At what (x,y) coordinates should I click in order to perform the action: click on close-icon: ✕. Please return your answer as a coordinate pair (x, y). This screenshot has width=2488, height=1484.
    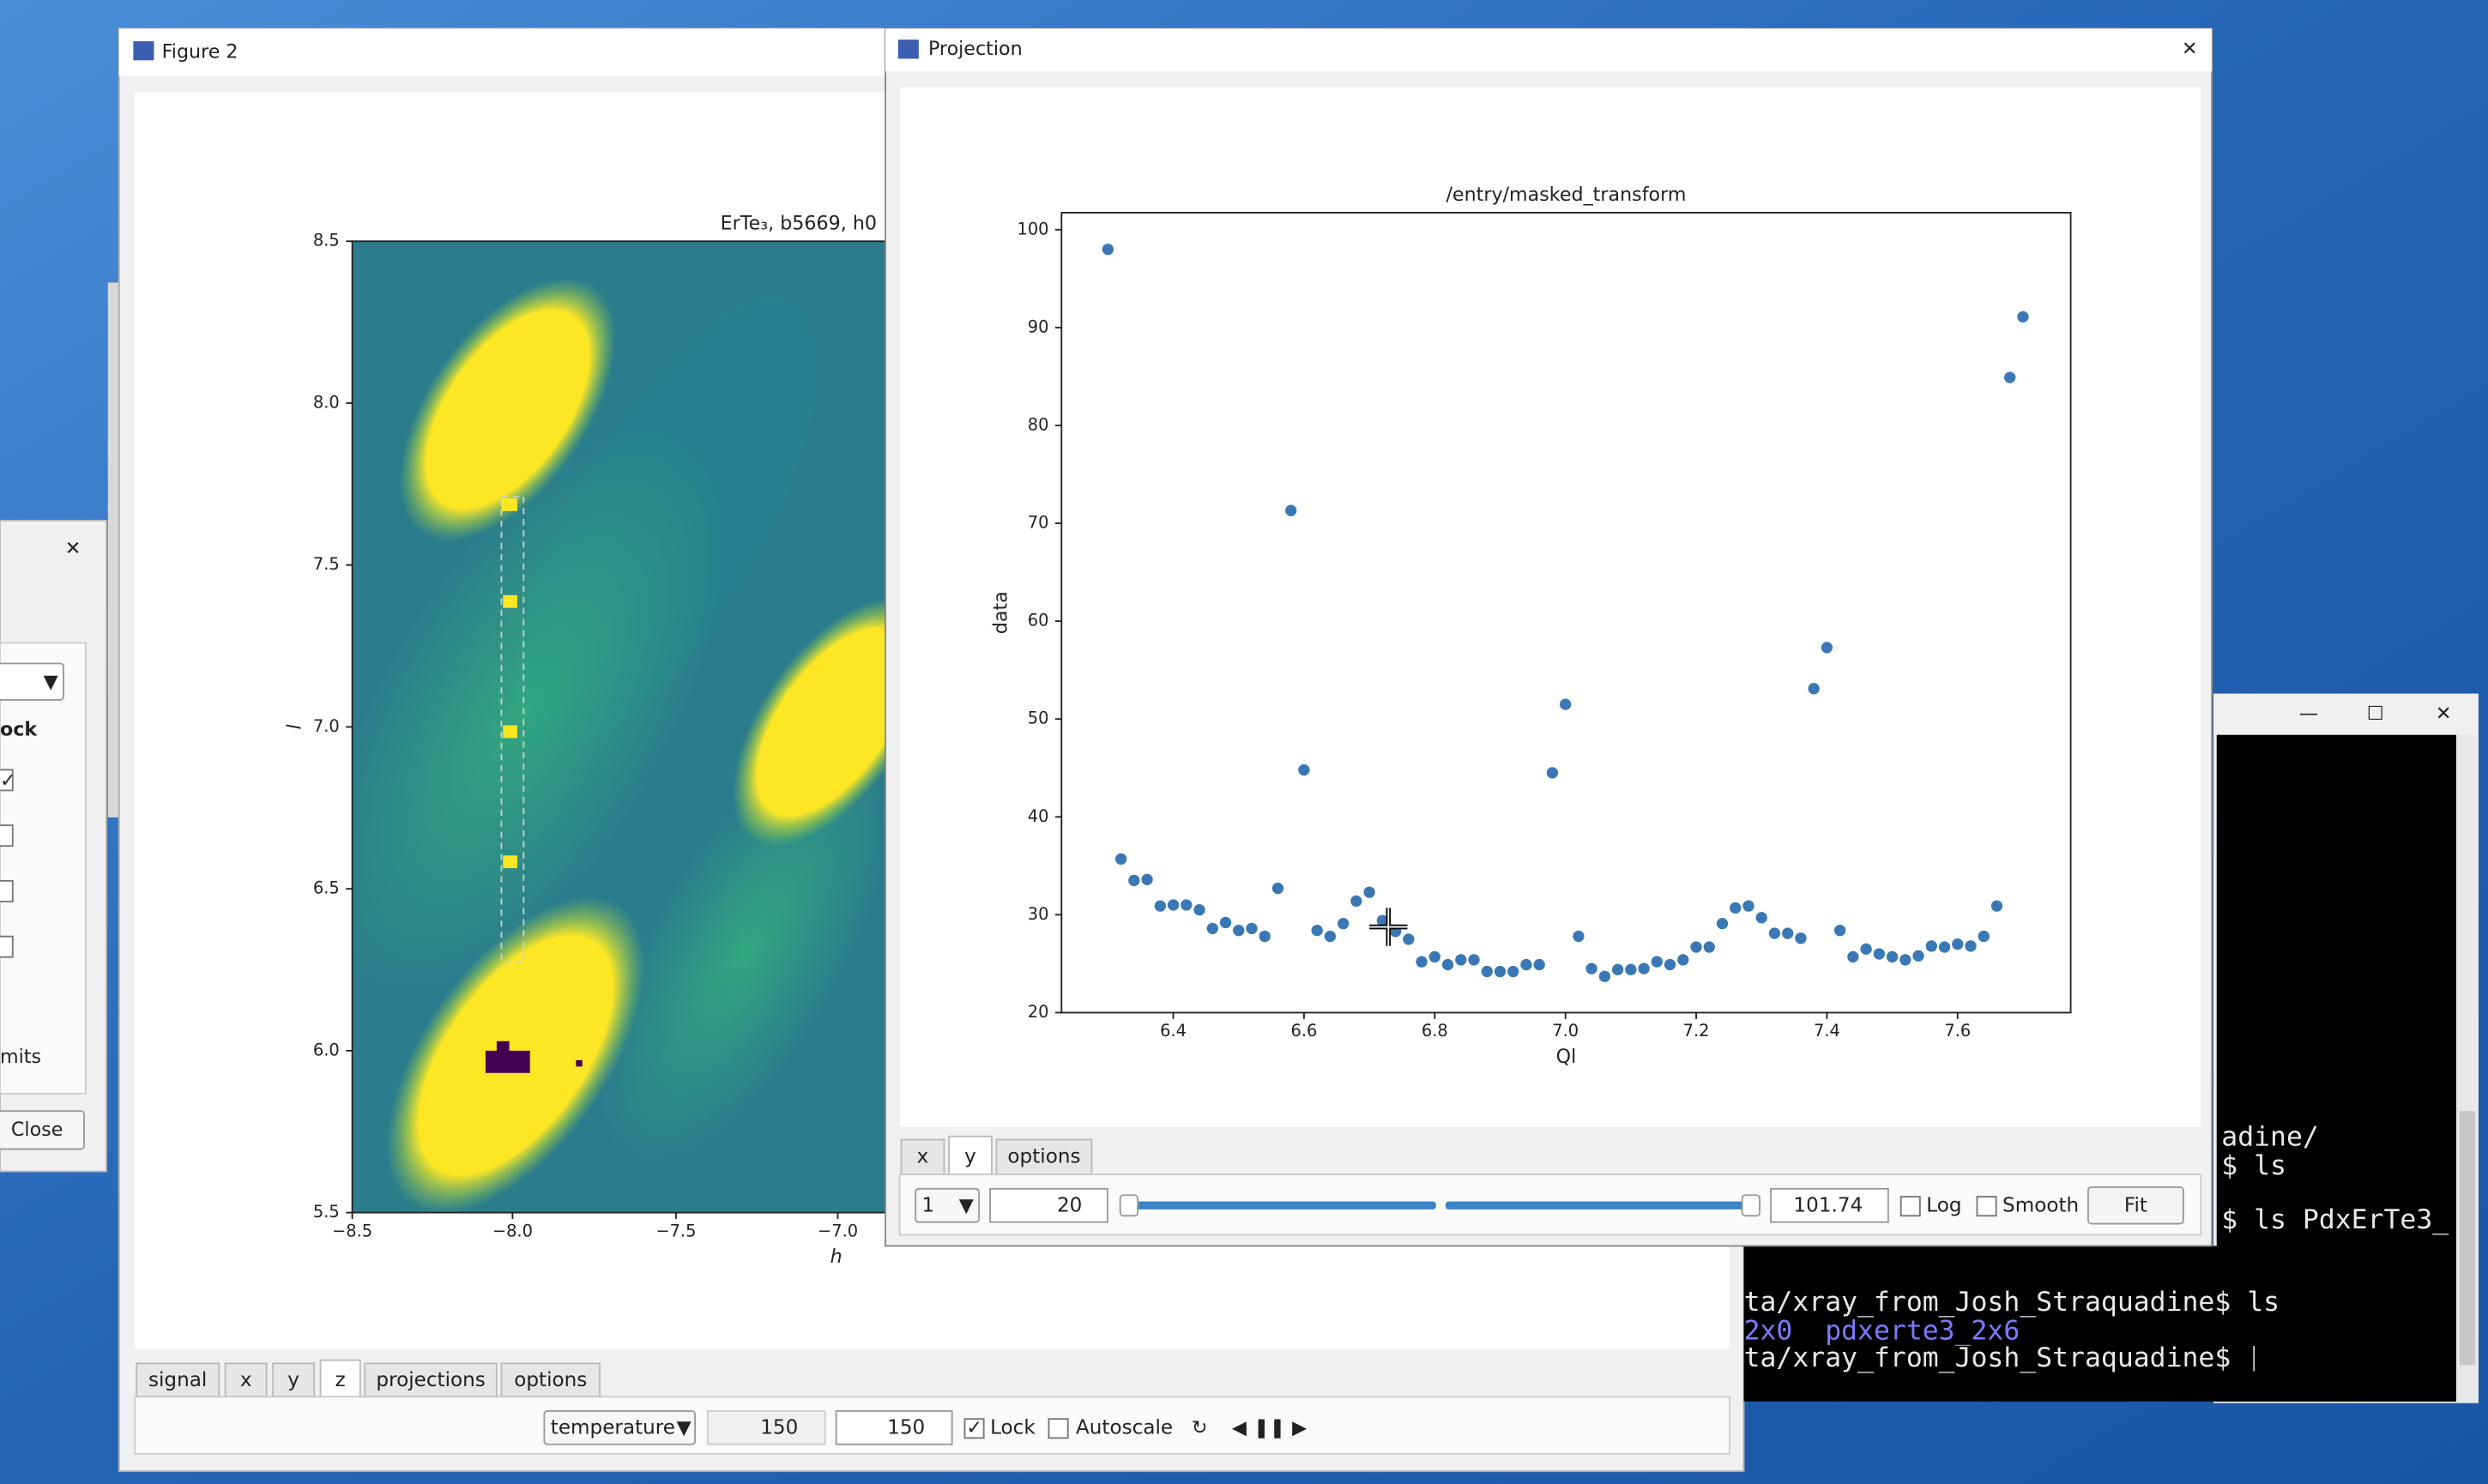
    Looking at the image, I should click on (74, 549).